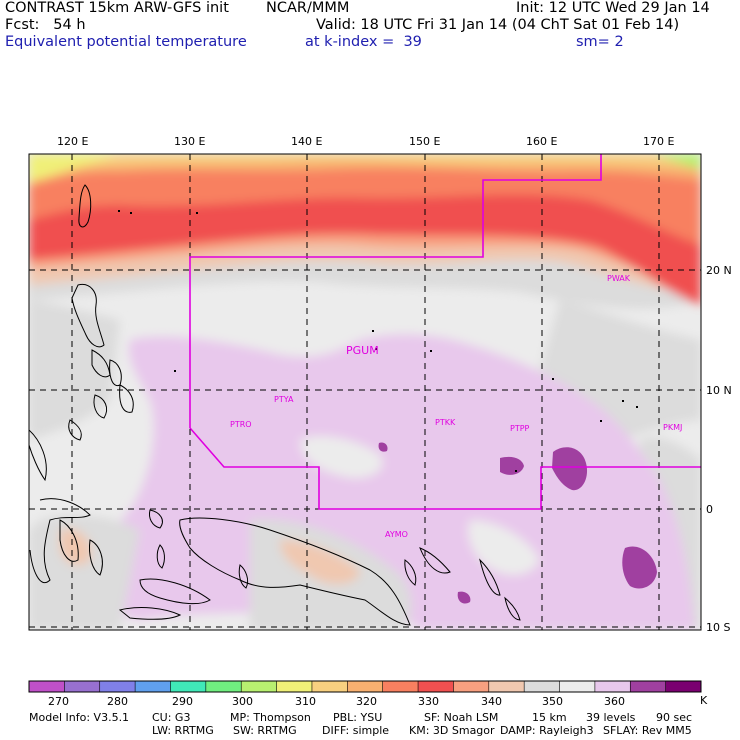 This screenshot has width=740, height=740. What do you see at coordinates (117, 701) in the screenshot?
I see `colorbar-label-280: 280` at bounding box center [117, 701].